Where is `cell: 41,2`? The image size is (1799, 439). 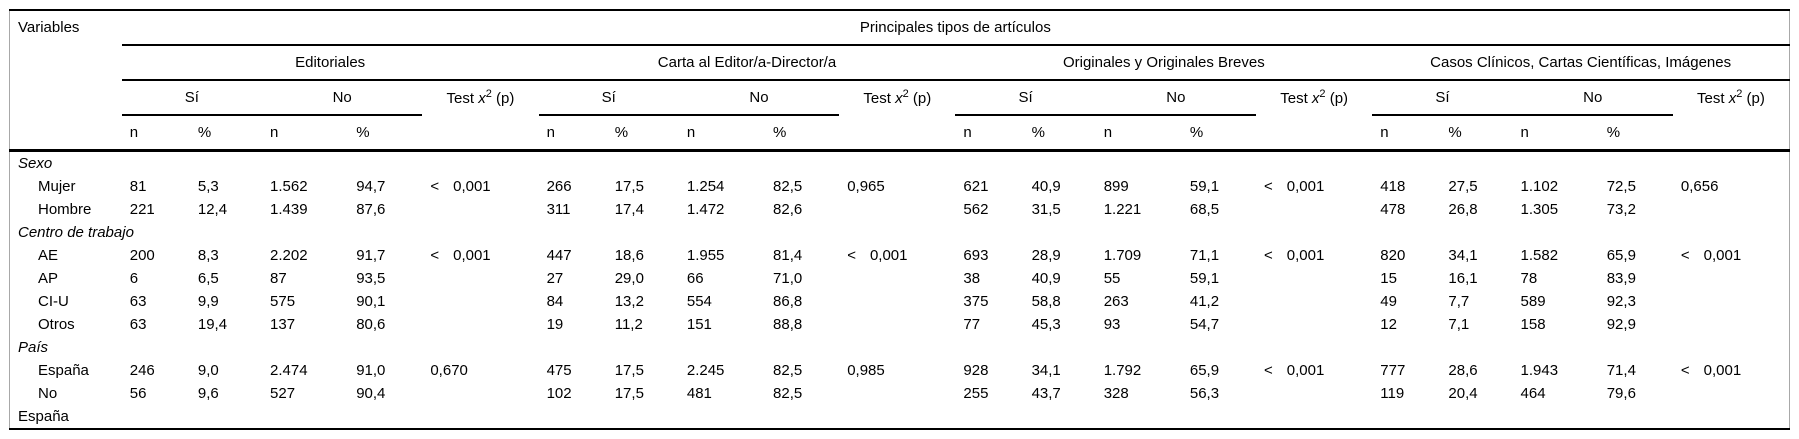
cell: 41,2 is located at coordinates (1204, 301).